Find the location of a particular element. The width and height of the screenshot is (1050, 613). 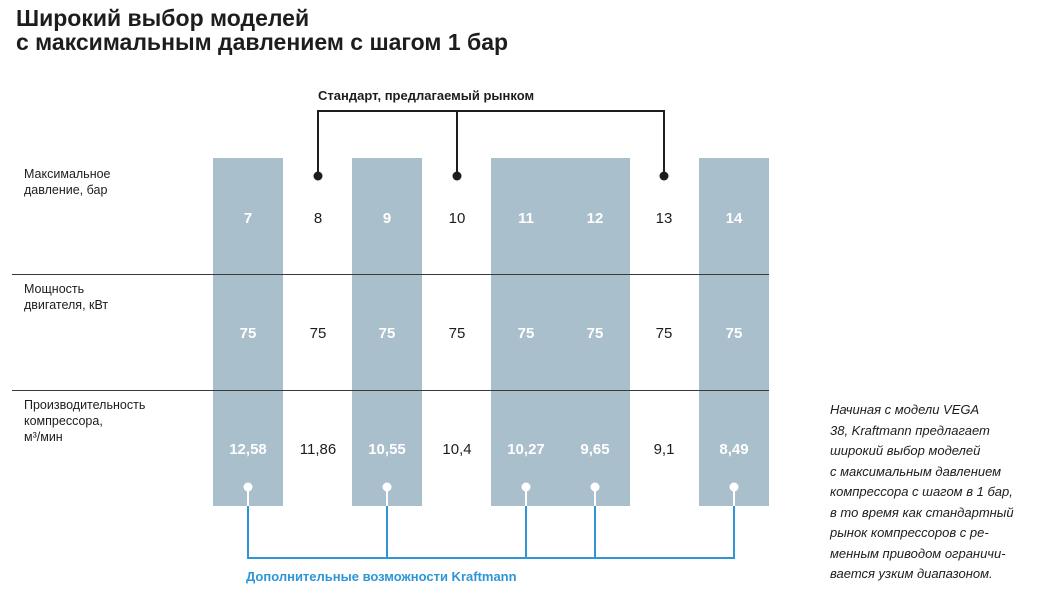

side-note-line: в то время как стандартный is located at coordinates (922, 512).